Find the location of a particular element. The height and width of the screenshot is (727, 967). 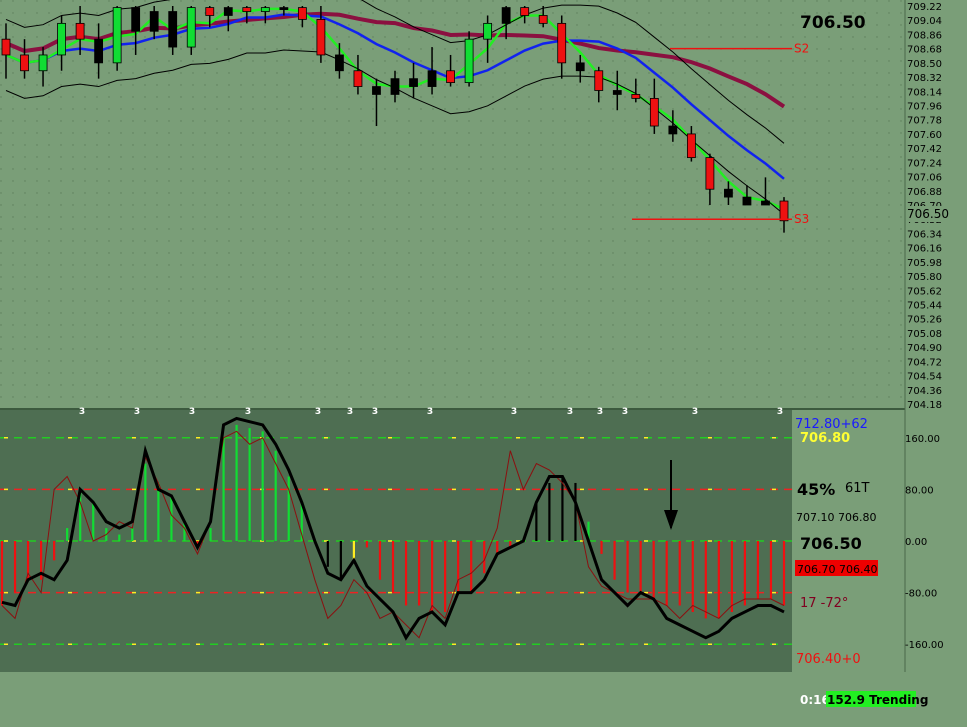

price-tick-label: 708.68 is located at coordinates (924, 50).